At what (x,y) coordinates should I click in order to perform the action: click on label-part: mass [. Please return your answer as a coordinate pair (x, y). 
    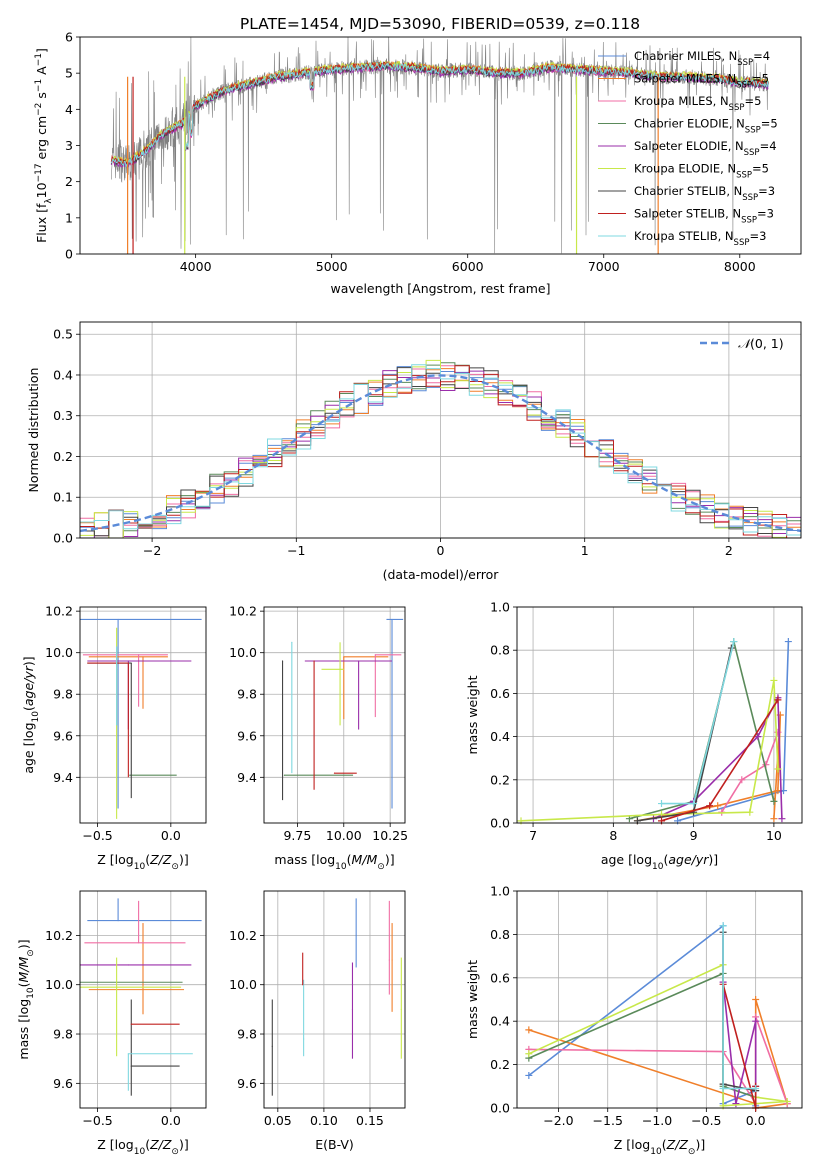
    Looking at the image, I should click on (23, 1039).